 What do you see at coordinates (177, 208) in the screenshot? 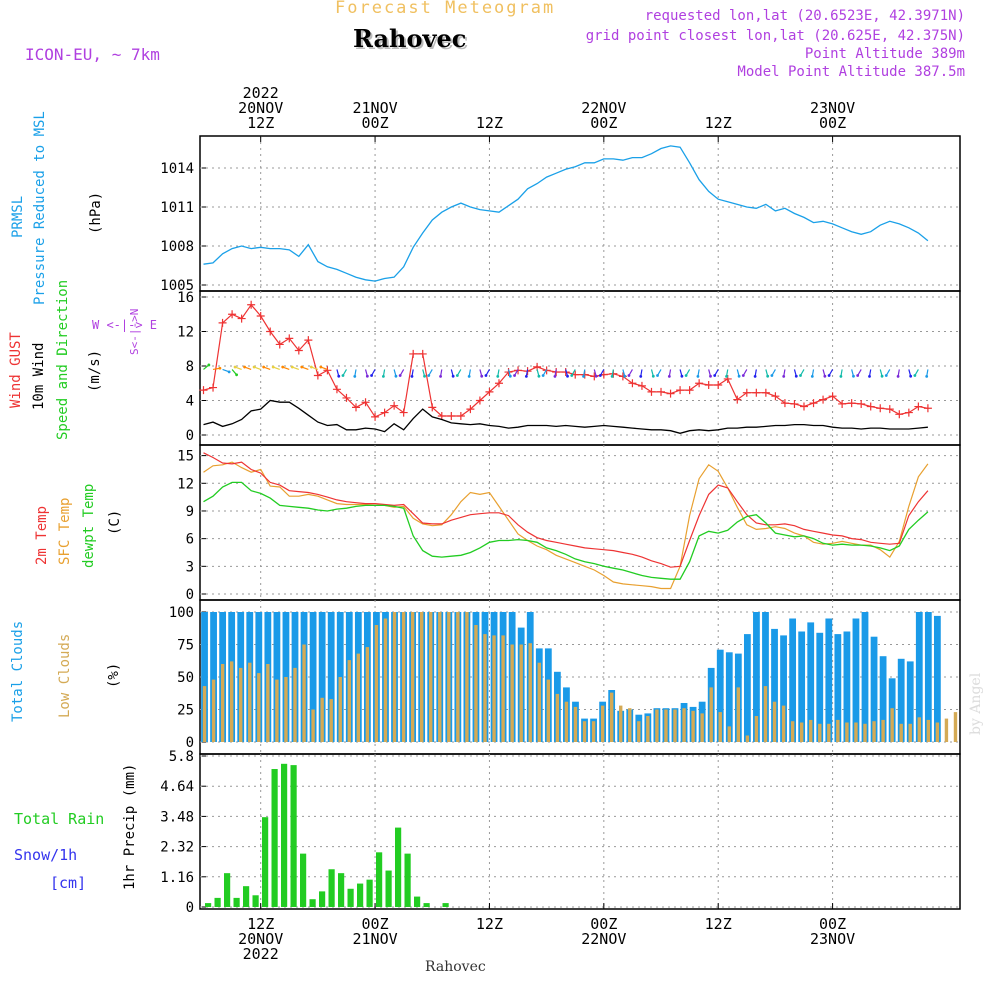
I see `y-tick-label: 1011` at bounding box center [177, 208].